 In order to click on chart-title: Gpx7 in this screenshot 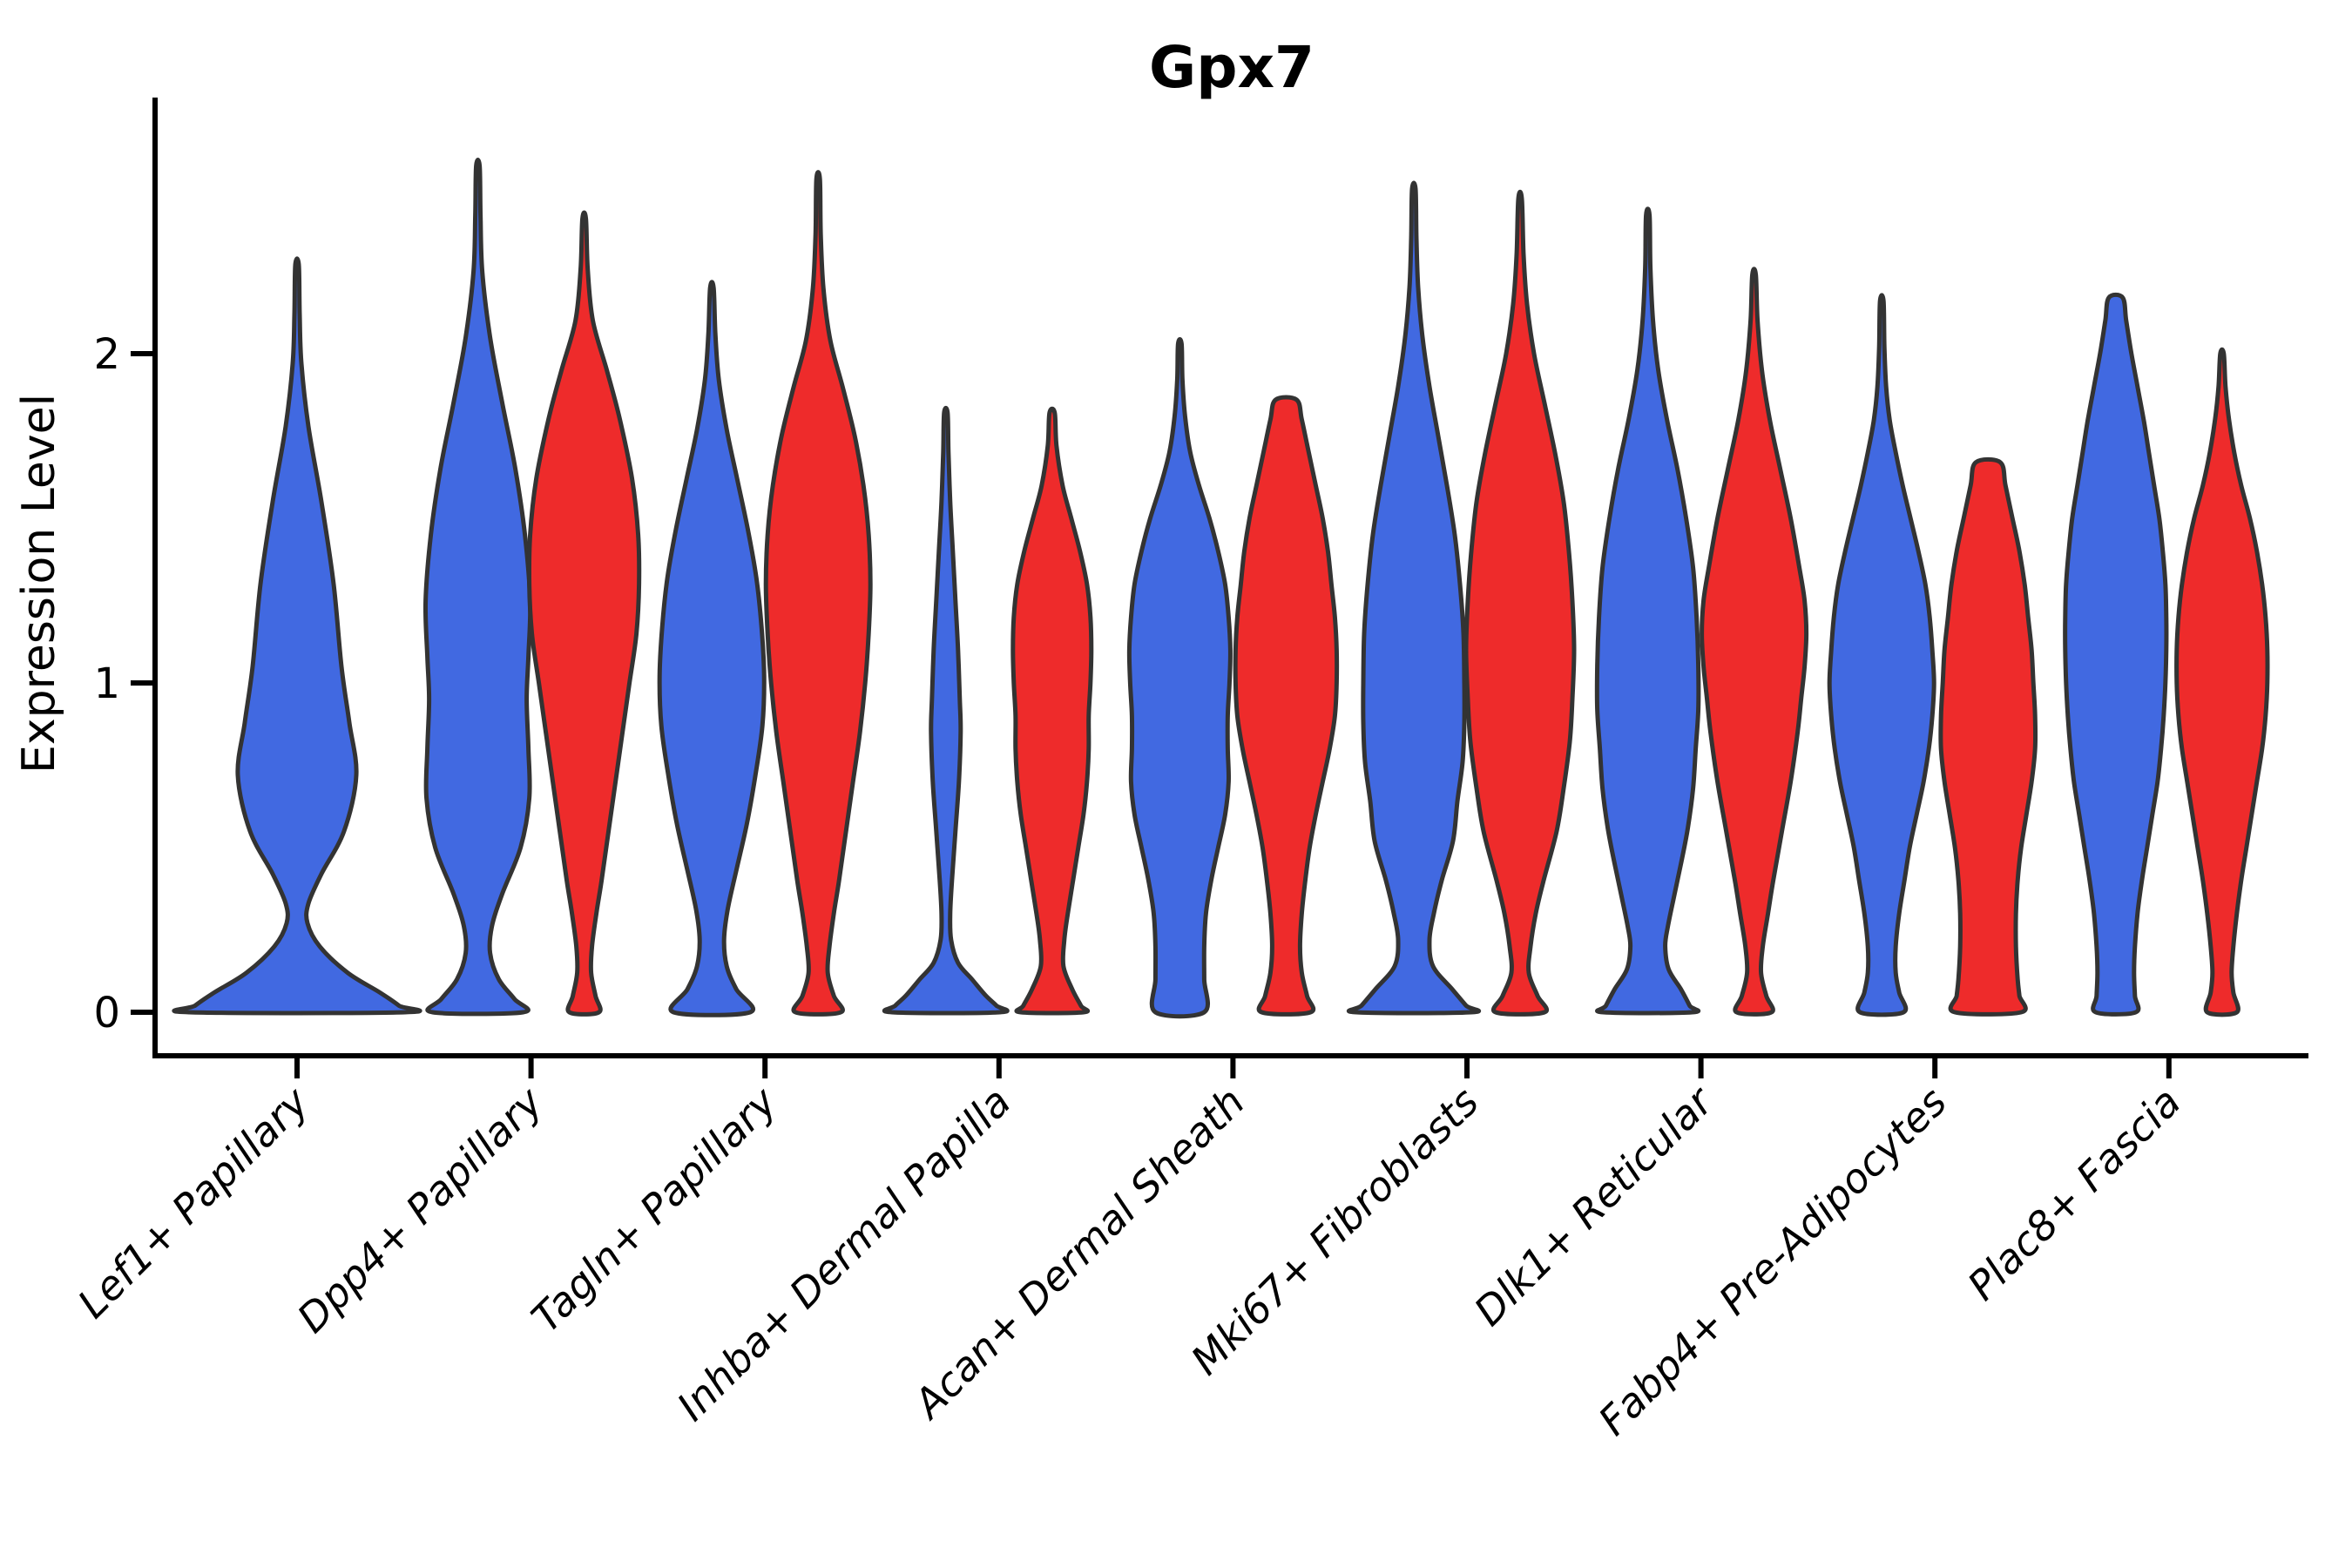, I will do `click(1232, 67)`.